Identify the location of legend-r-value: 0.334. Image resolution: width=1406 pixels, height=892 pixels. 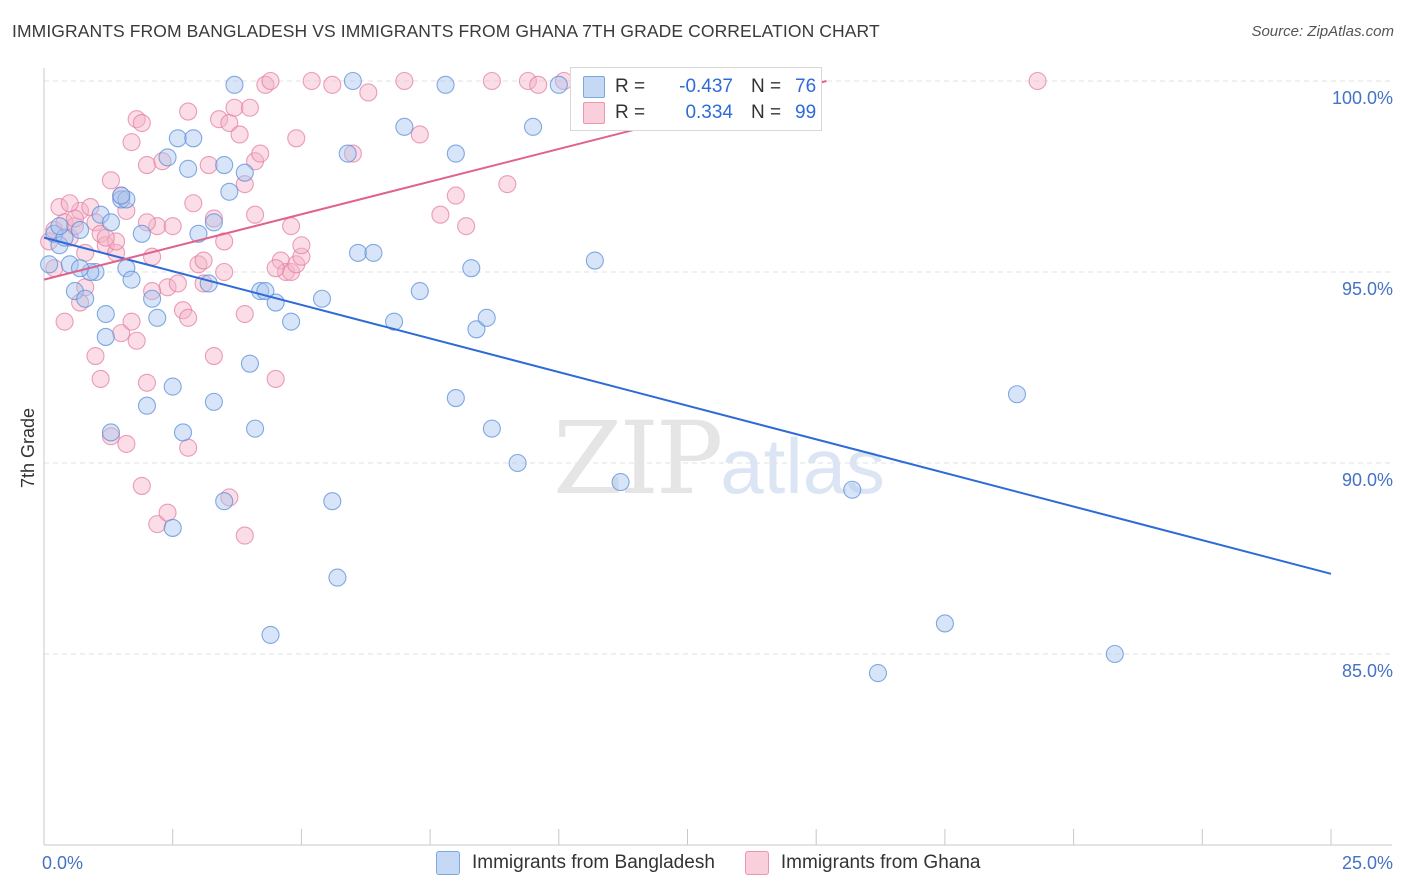
(709, 112).